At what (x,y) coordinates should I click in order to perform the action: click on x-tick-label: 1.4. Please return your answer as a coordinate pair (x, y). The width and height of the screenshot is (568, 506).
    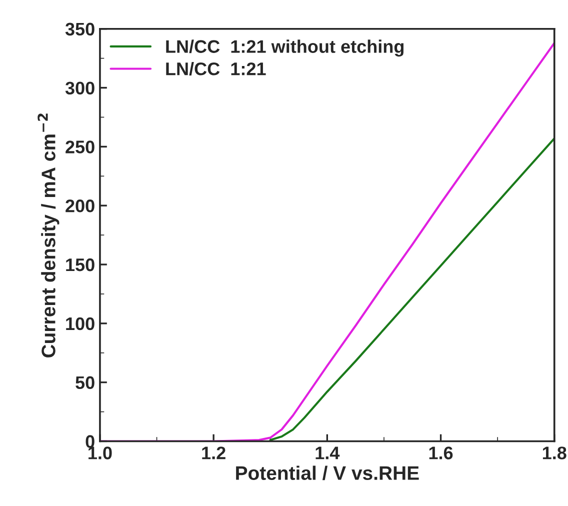
    Looking at the image, I should click on (328, 453).